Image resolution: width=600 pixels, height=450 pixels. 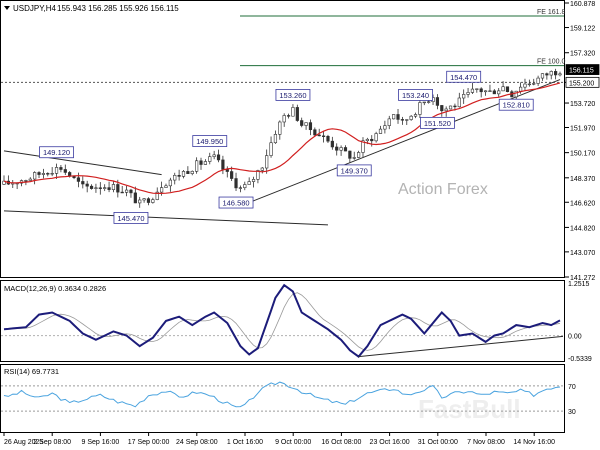 I want to click on price-annotation: 151.520, so click(x=437, y=122).